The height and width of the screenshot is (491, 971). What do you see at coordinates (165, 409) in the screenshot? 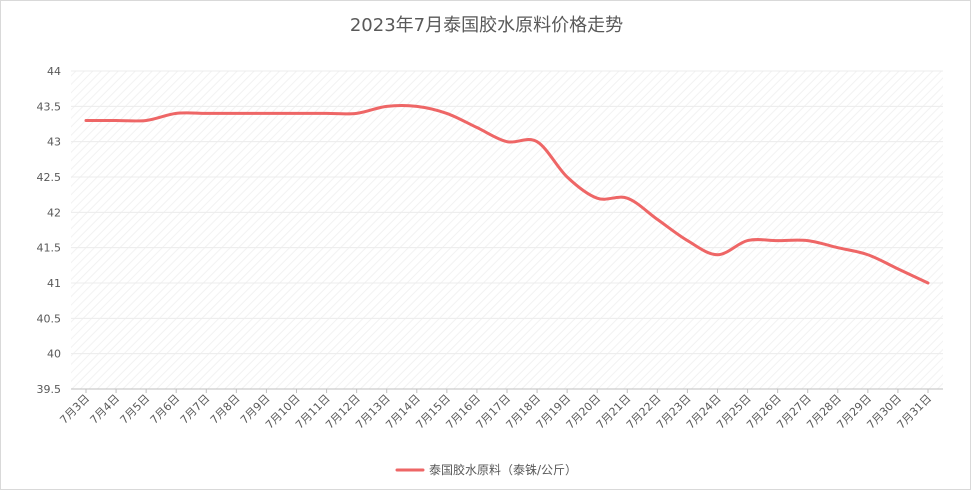
I see `x-tick-label: 7月6日` at bounding box center [165, 409].